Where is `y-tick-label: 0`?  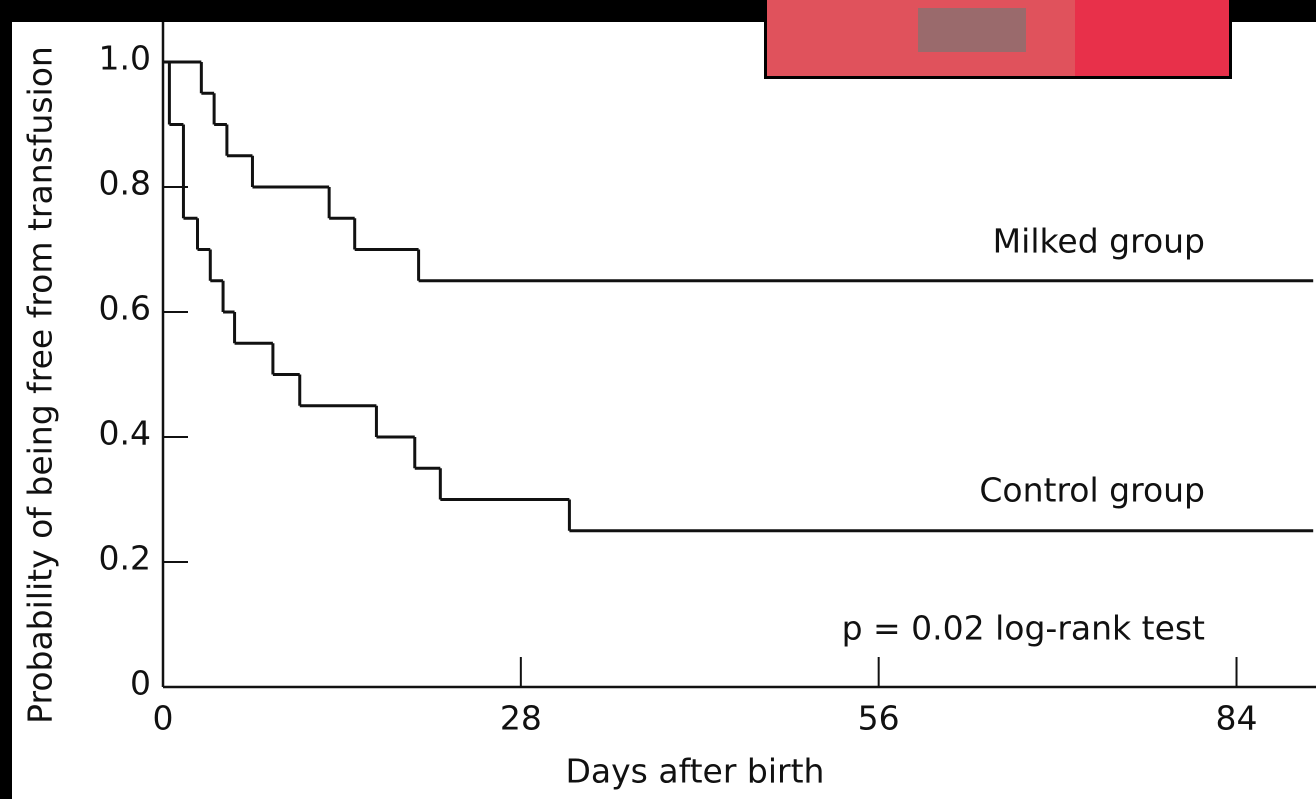 y-tick-label: 0 is located at coordinates (140, 683).